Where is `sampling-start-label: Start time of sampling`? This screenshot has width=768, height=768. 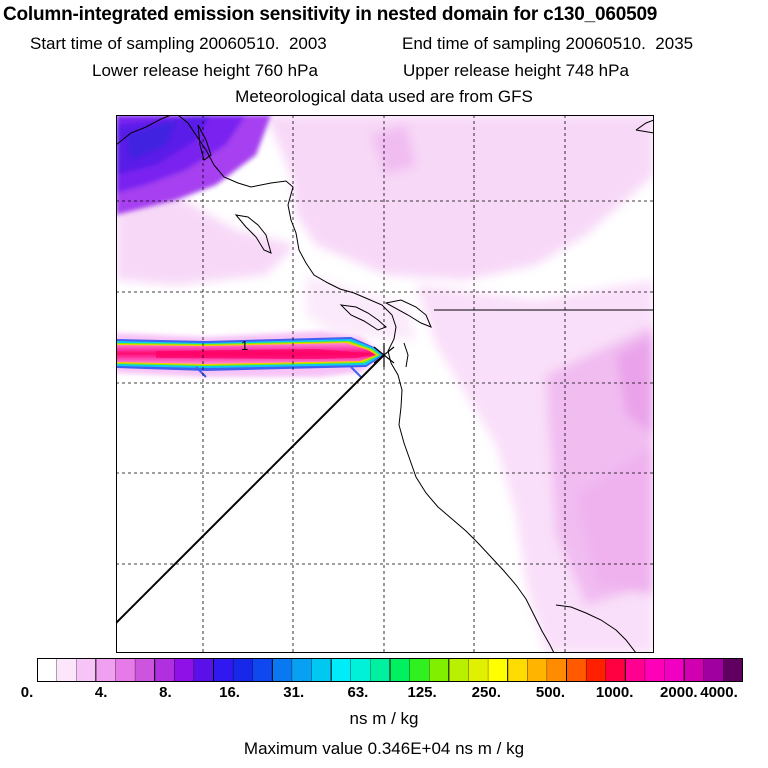 sampling-start-label: Start time of sampling is located at coordinates (112, 43).